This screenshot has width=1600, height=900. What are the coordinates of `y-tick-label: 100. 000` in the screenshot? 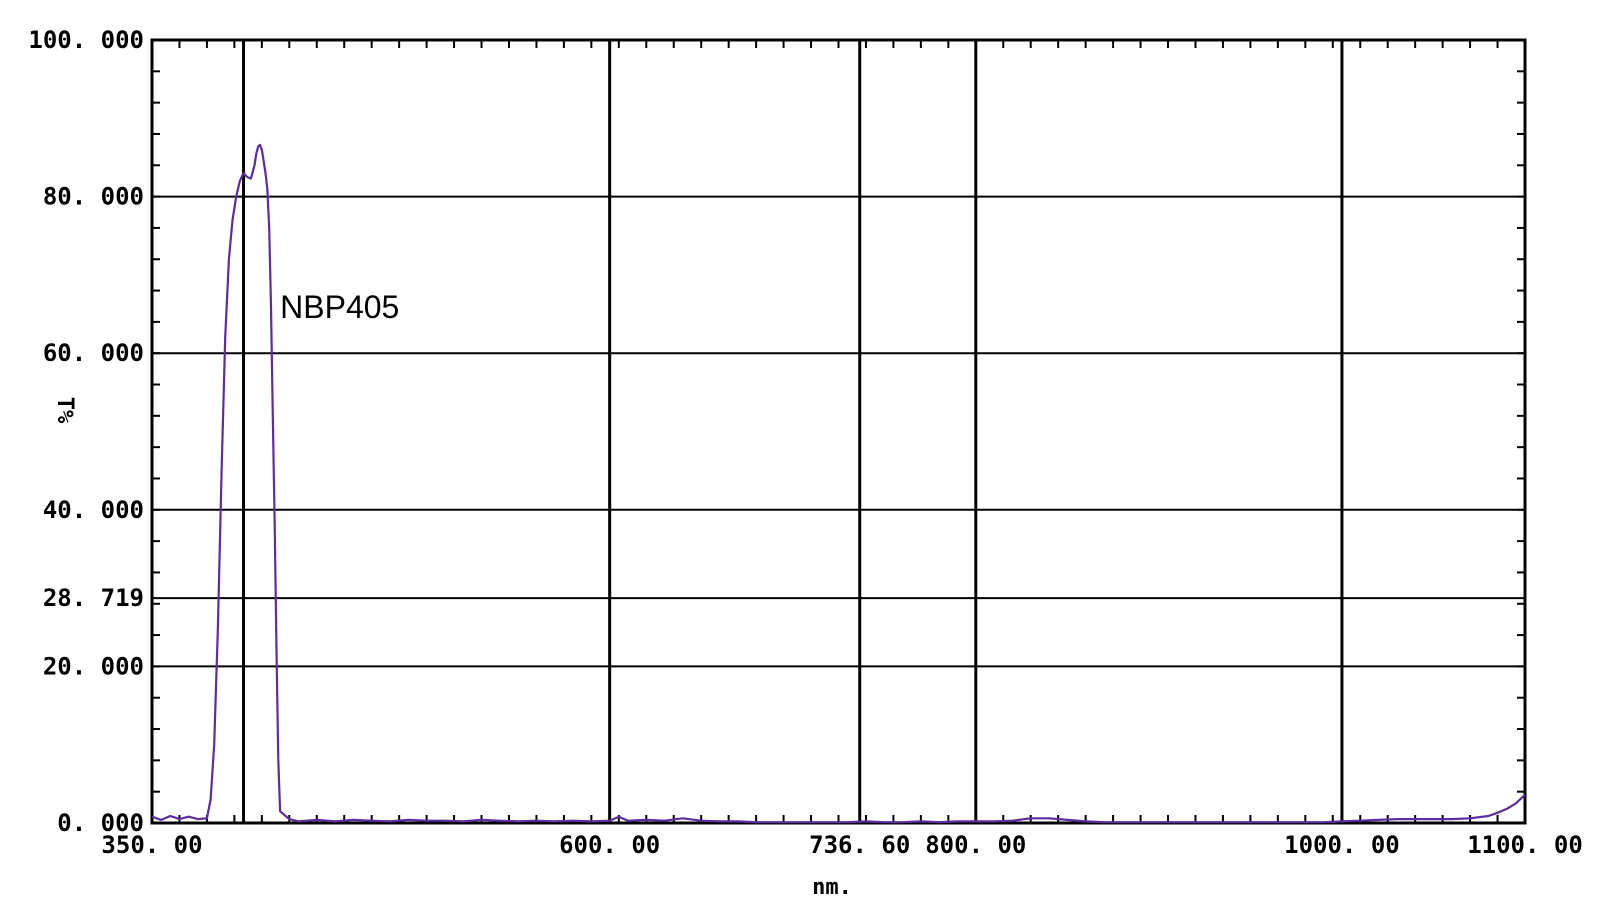 It's located at (86, 40).